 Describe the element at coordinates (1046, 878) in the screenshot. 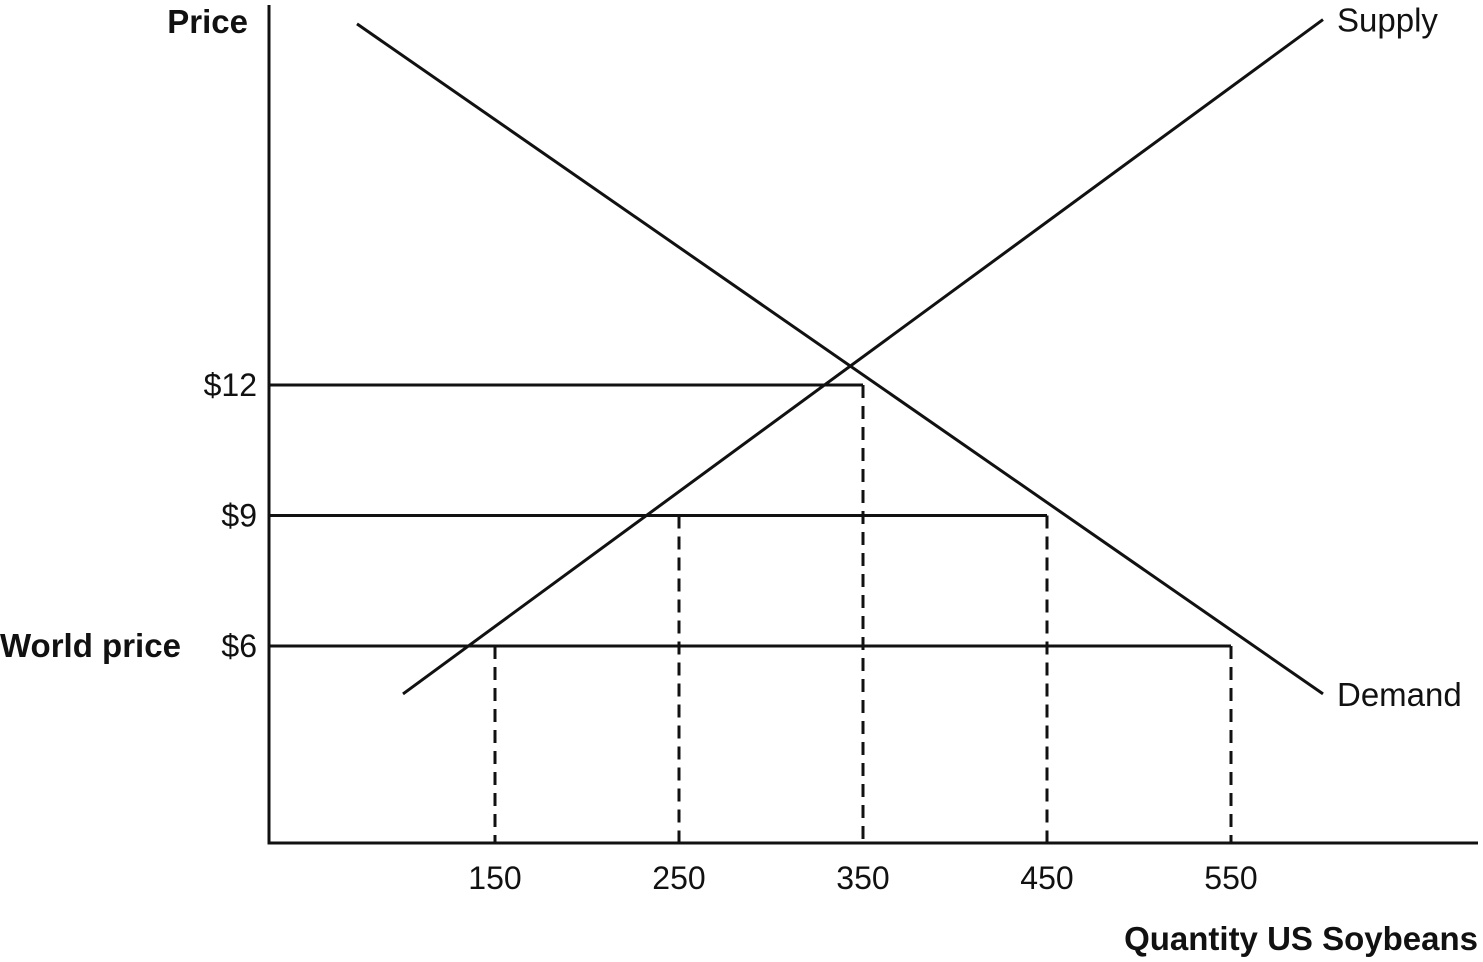

I see `x-tick-label-450: 450` at that location.